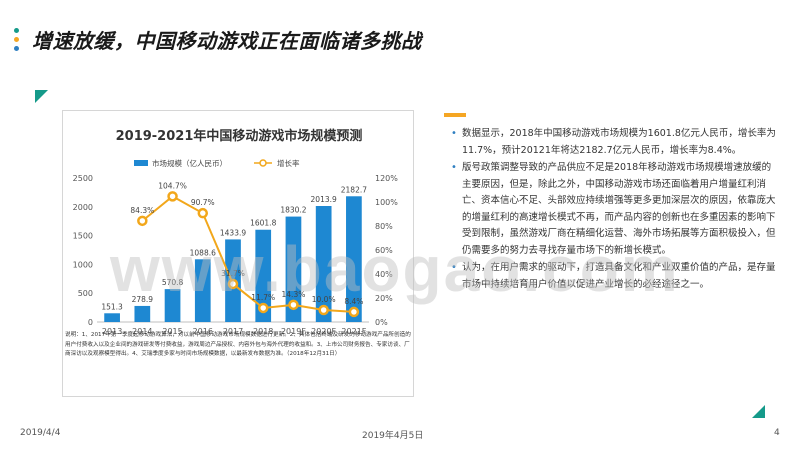 The height and width of the screenshot is (450, 800). What do you see at coordinates (233, 273) in the screenshot?
I see `growth-rate-label: 31.7%` at bounding box center [233, 273].